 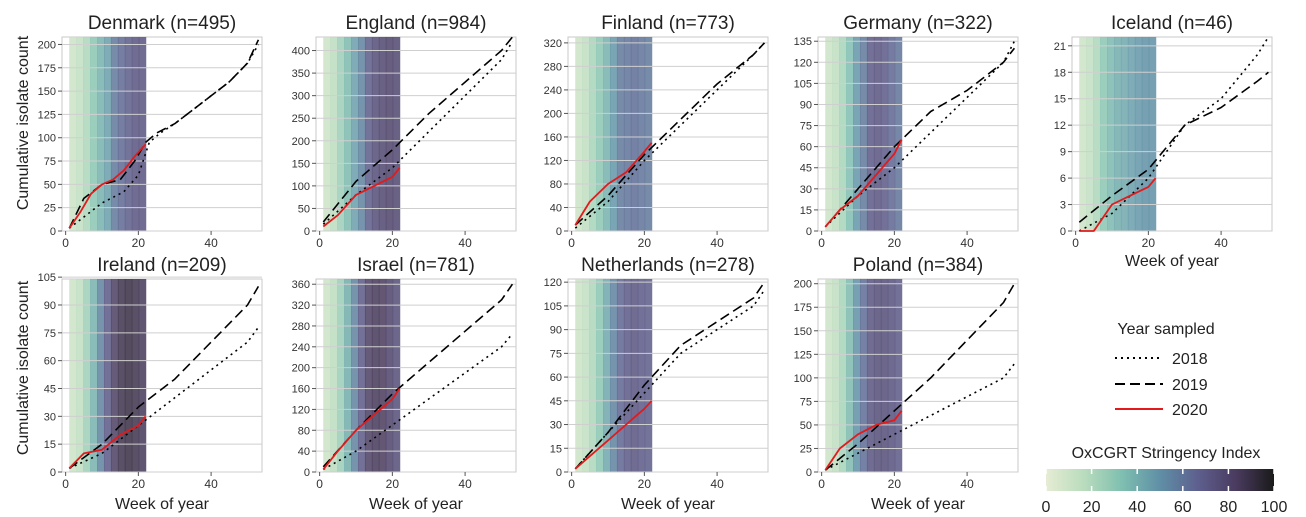 What do you see at coordinates (806, 190) in the screenshot?
I see `y-tick-label: 30` at bounding box center [806, 190].